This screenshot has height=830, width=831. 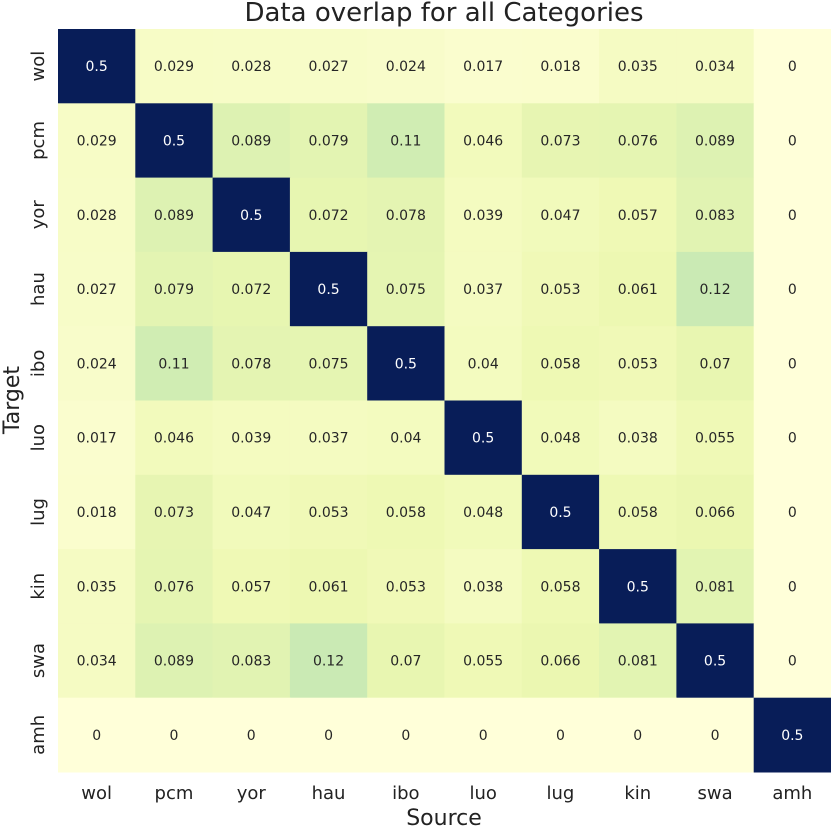 I want to click on cell-value-label: 0.083, so click(x=251, y=662).